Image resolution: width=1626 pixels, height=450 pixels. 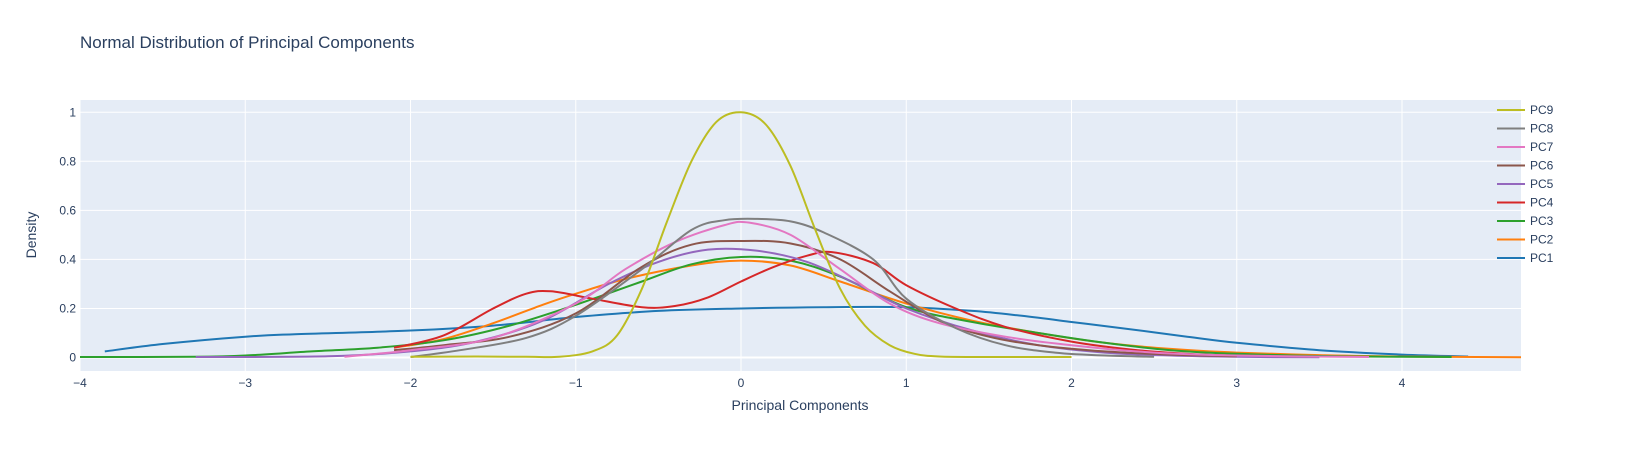 What do you see at coordinates (786, 331) in the screenshot?
I see `series-line-pc1` at bounding box center [786, 331].